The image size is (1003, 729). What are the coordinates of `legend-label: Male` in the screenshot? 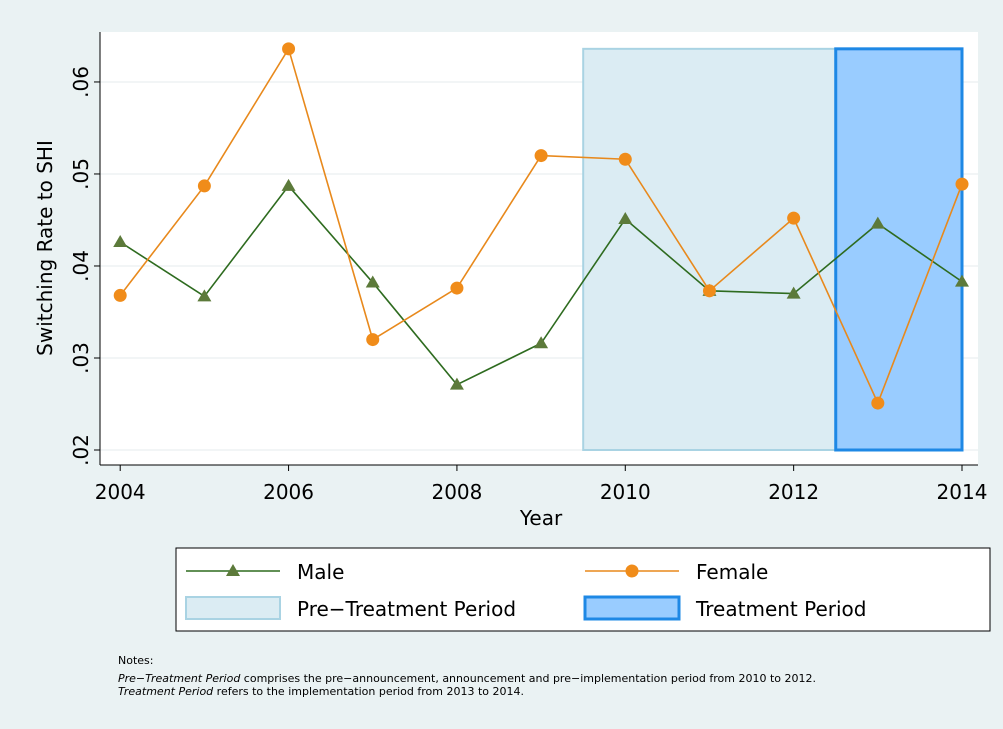 It's located at (320, 572).